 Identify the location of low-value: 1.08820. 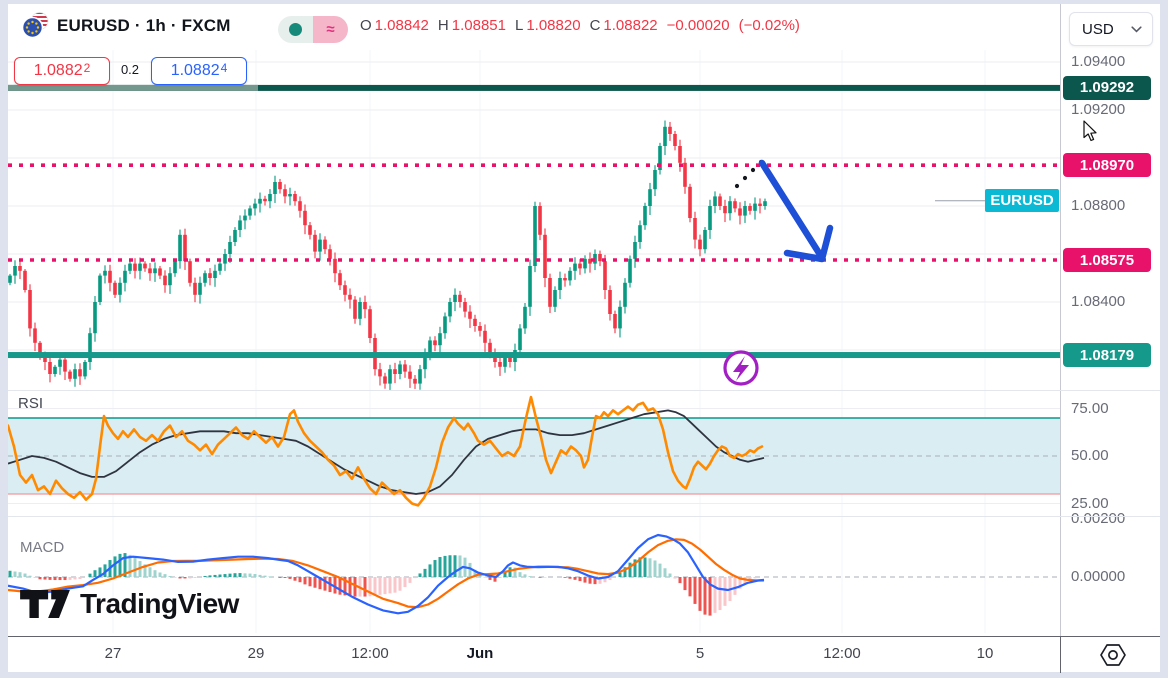
(553, 25).